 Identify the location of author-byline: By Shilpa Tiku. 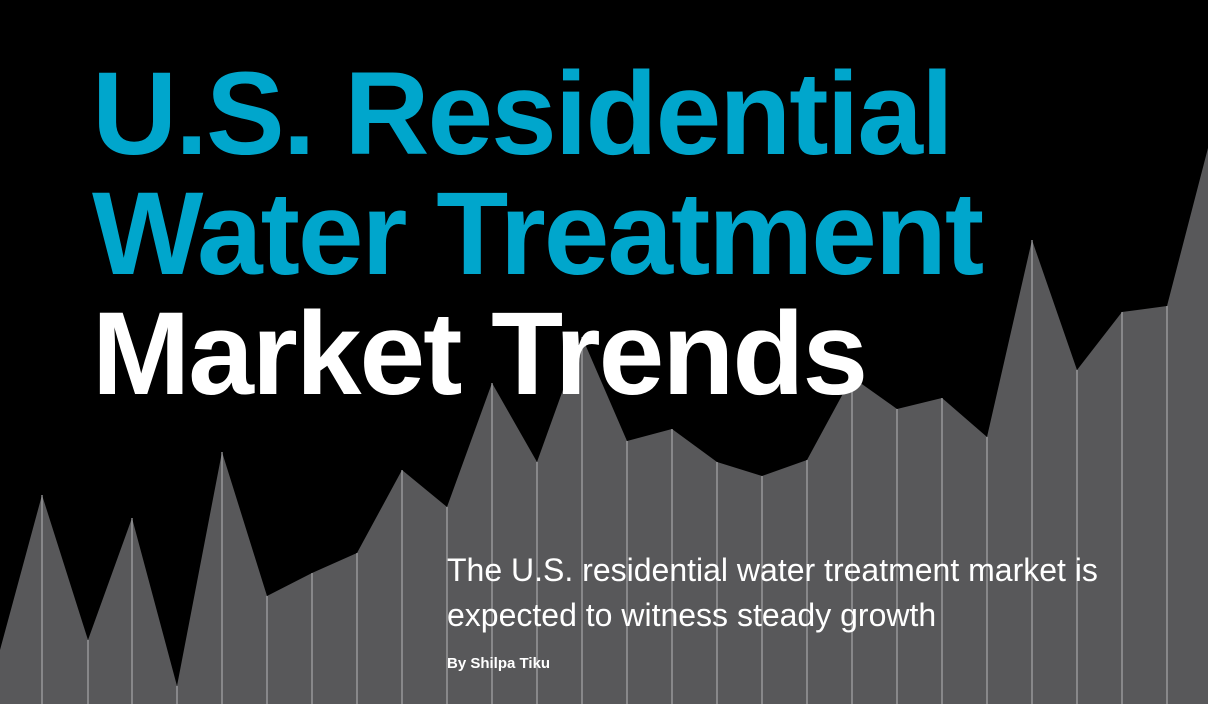
(499, 663).